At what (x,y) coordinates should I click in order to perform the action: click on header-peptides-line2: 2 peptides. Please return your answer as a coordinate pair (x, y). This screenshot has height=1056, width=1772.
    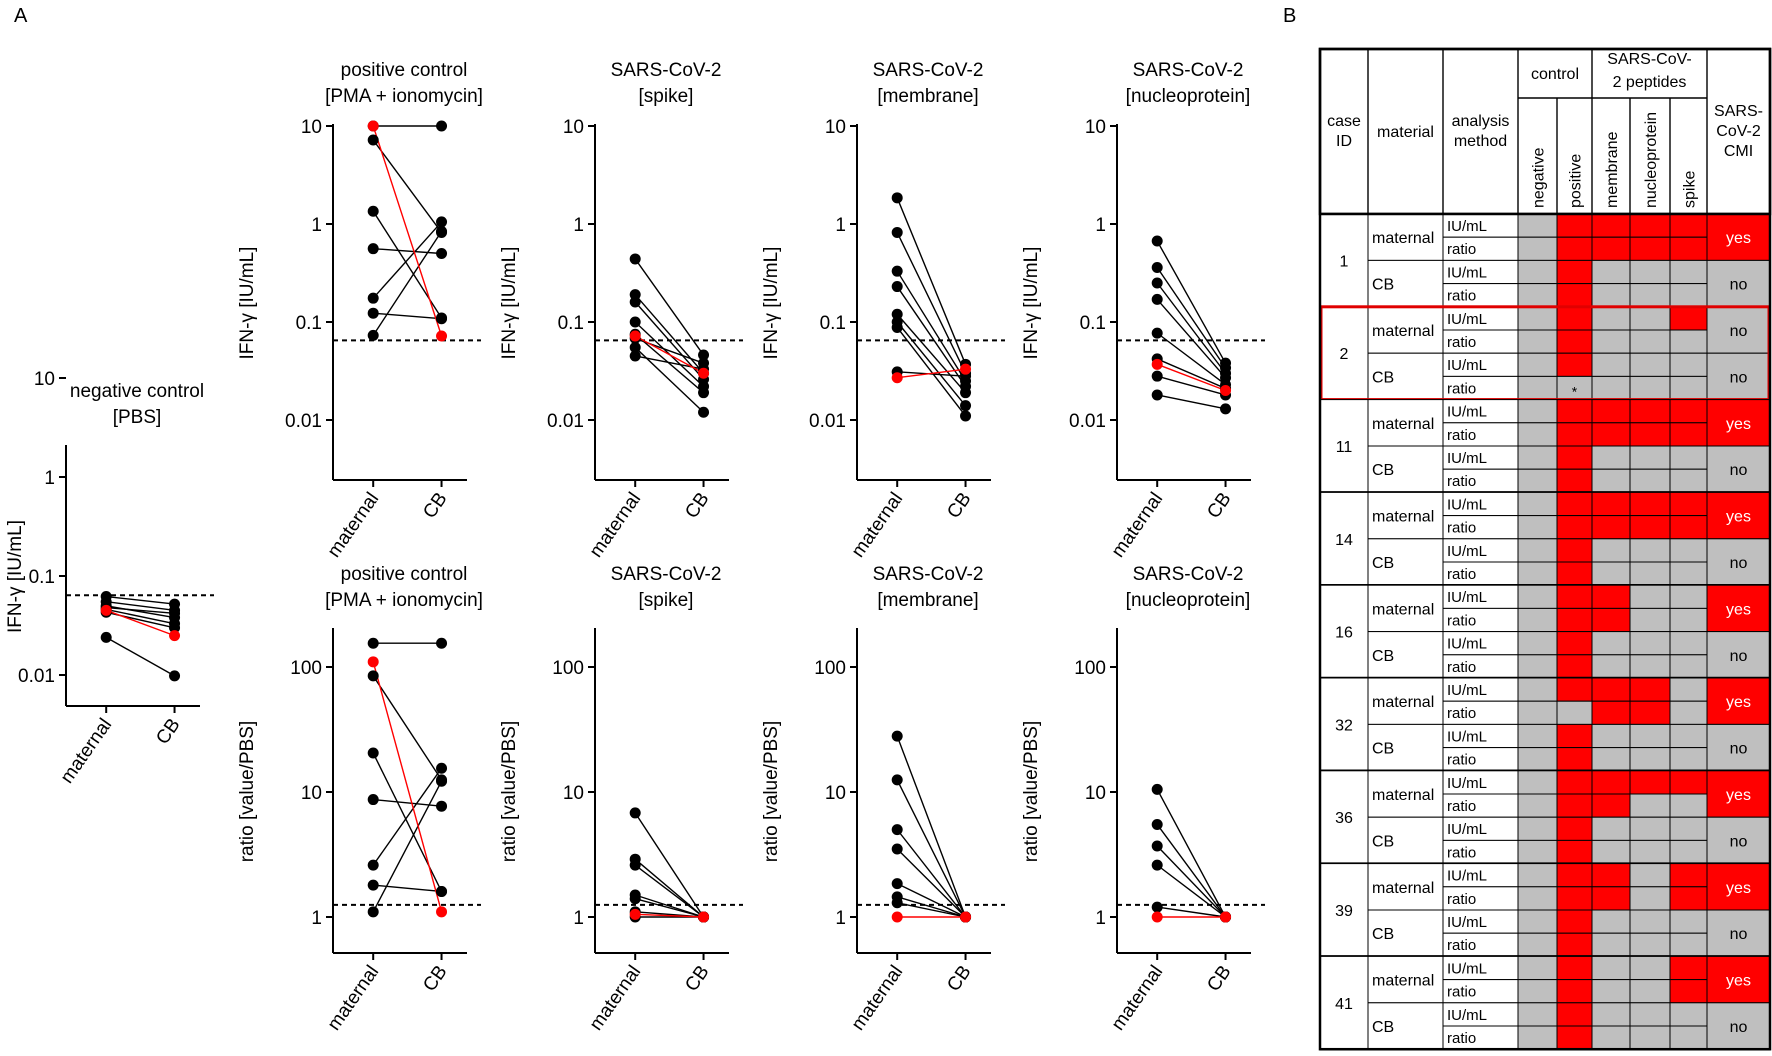
    Looking at the image, I should click on (1650, 82).